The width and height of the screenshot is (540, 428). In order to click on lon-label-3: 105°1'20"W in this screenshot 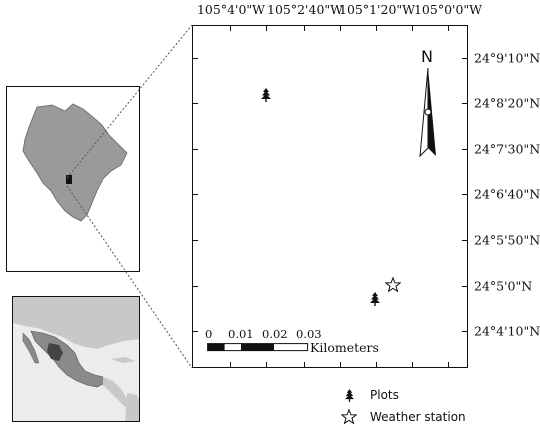, I will do `click(377, 9)`.